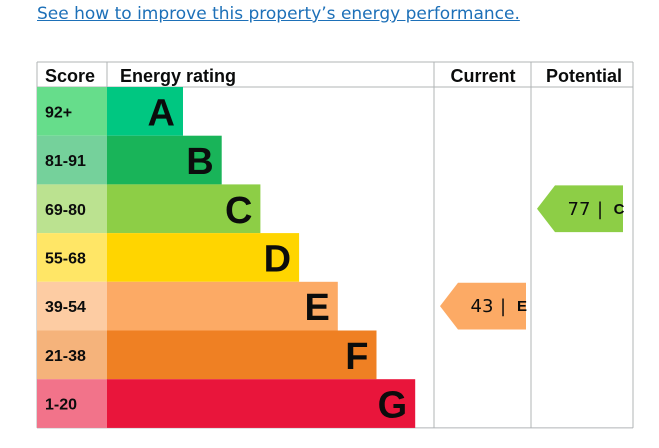  I want to click on rating-letter: F, so click(356, 357).